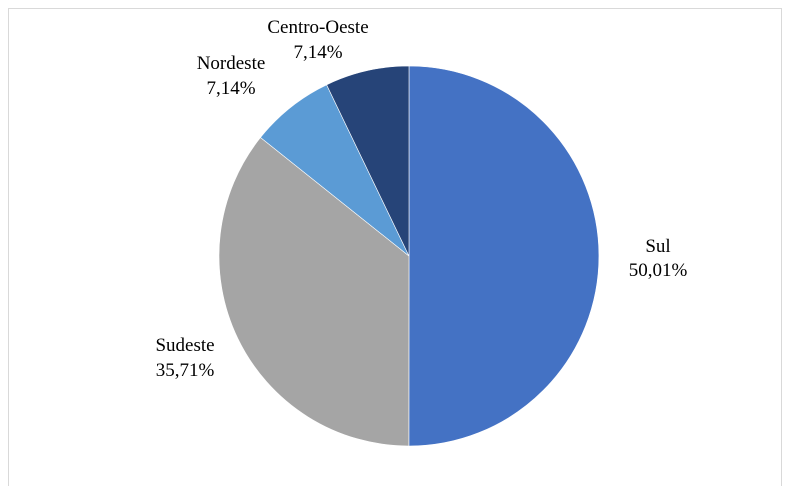 This screenshot has height=491, width=798. I want to click on slice-value-nordeste: 7,14%, so click(230, 88).